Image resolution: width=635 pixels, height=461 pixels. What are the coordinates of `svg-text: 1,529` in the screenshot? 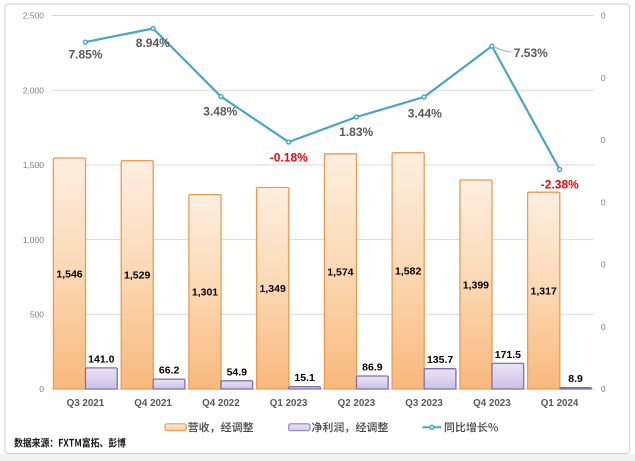 It's located at (137, 276).